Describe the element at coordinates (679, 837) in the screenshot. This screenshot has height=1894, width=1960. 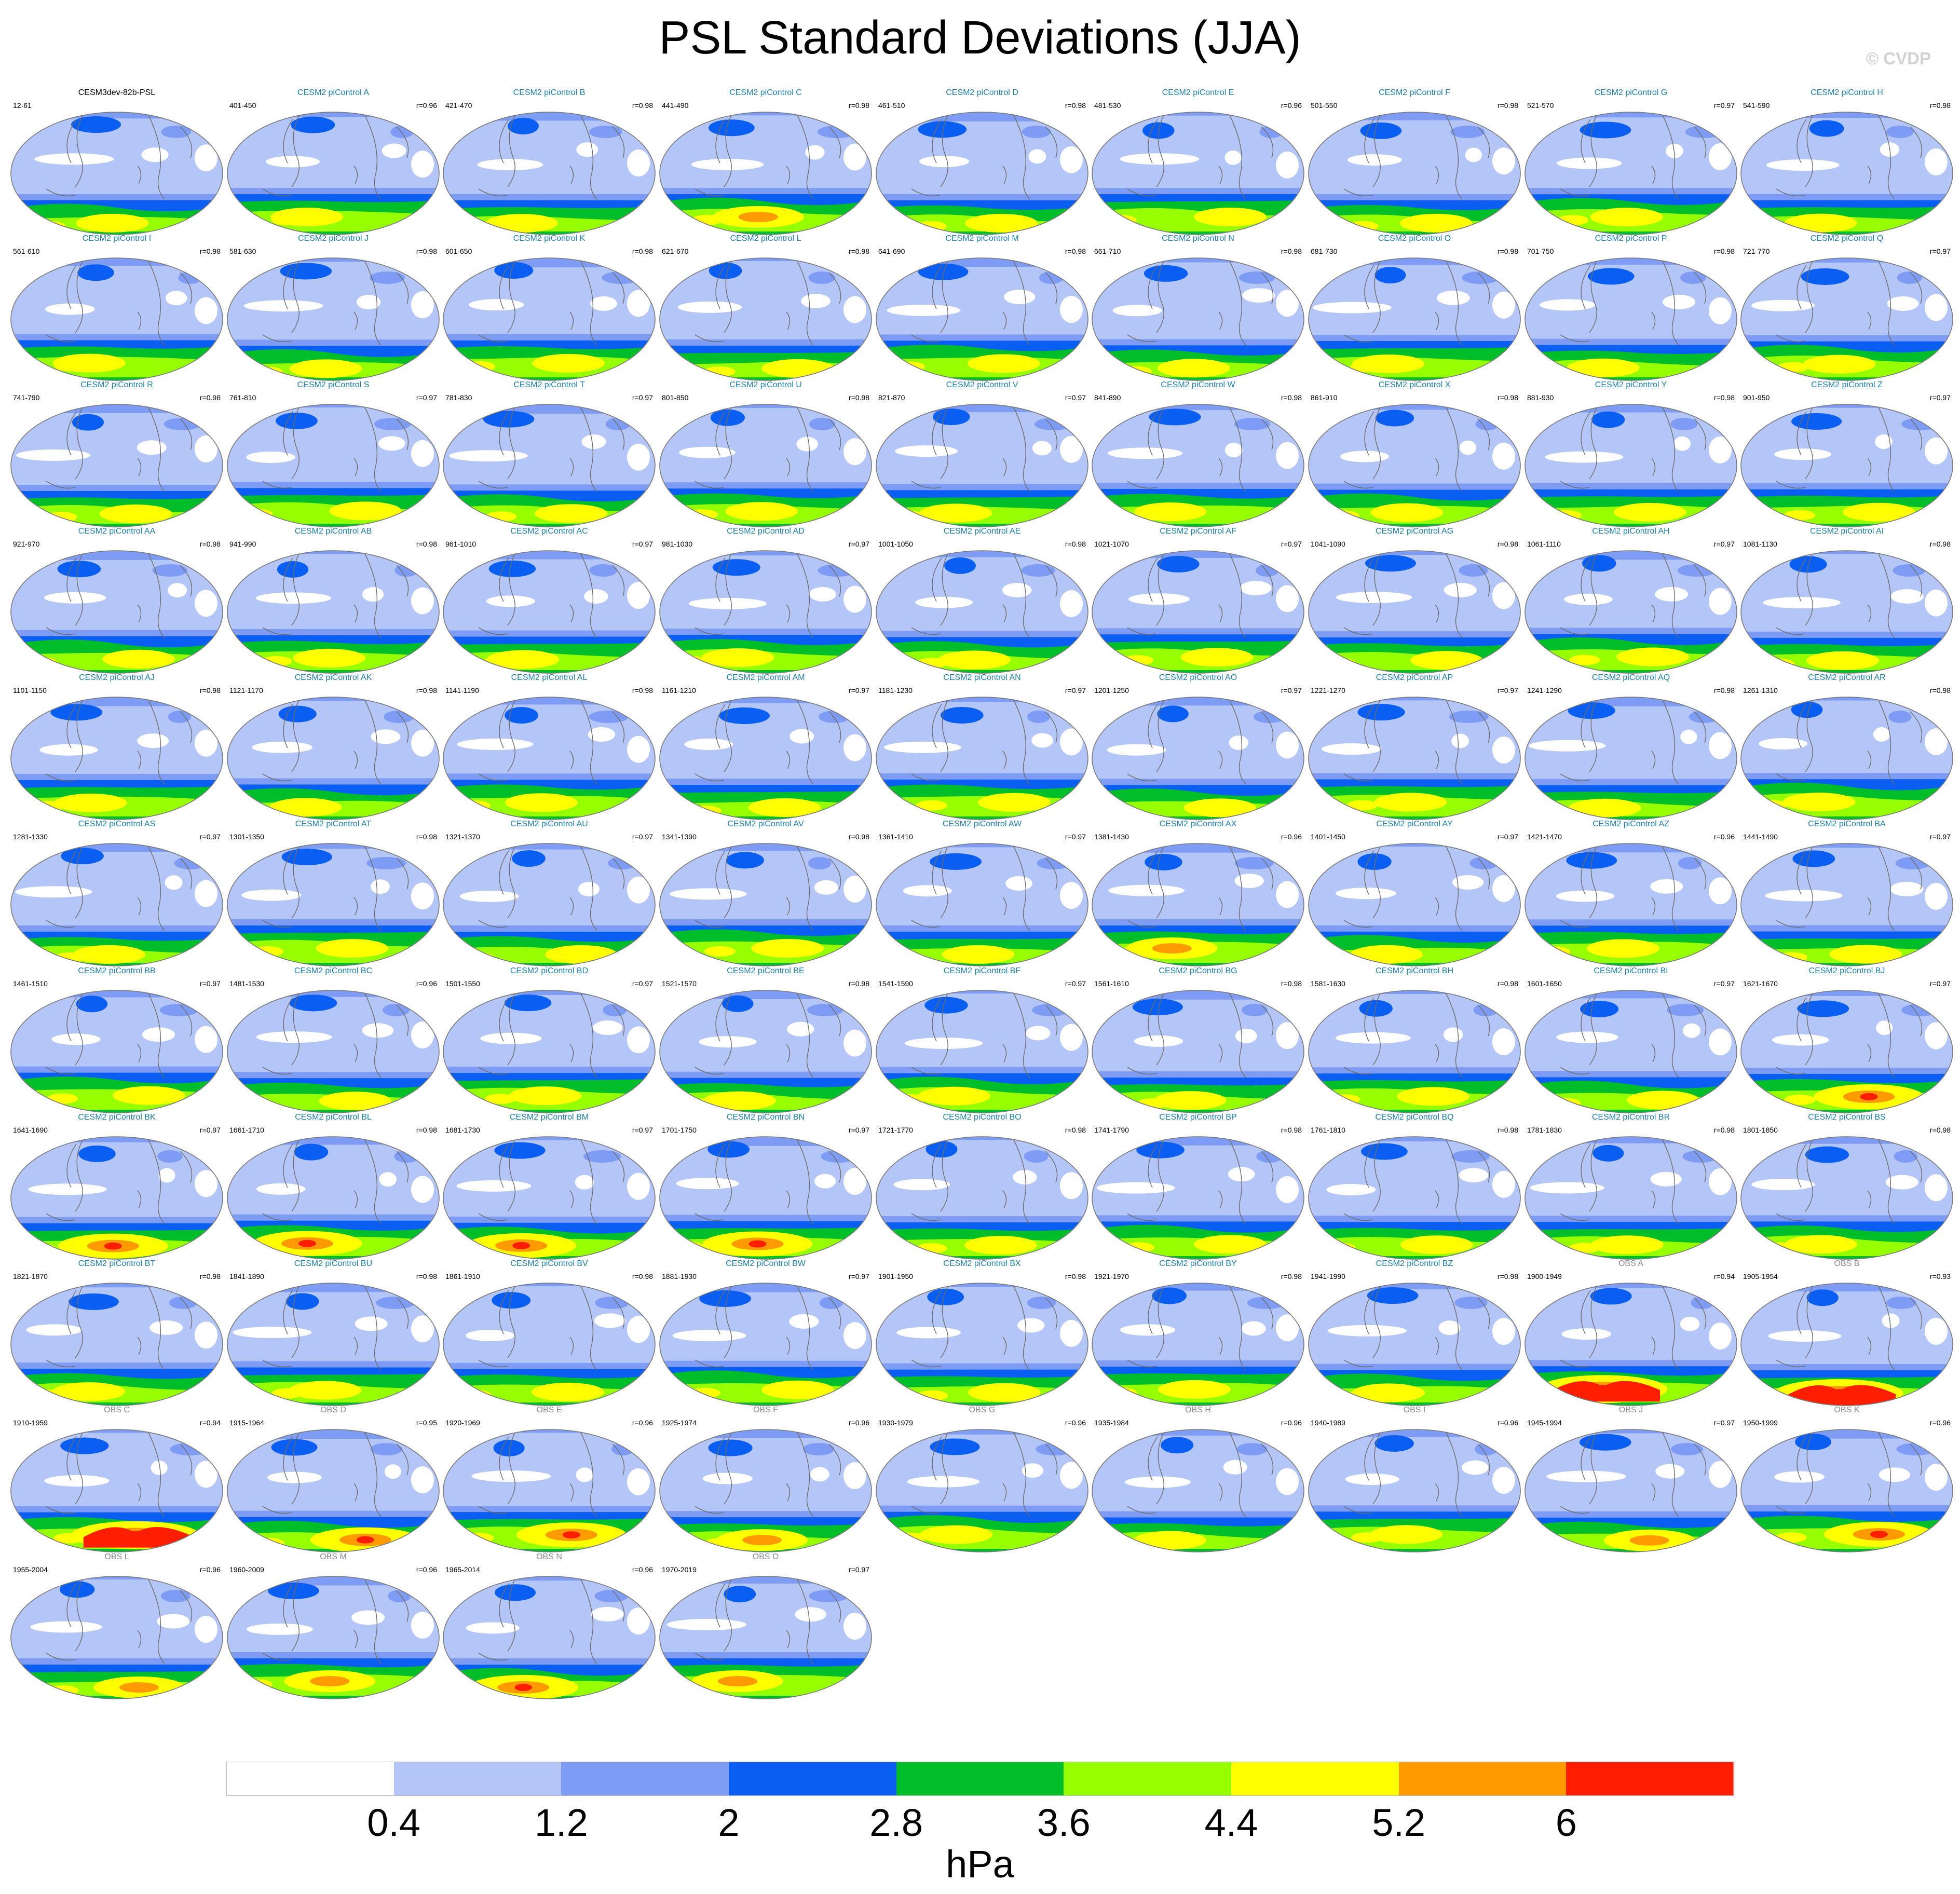
I see `panel-years-label: 1341-1390` at that location.